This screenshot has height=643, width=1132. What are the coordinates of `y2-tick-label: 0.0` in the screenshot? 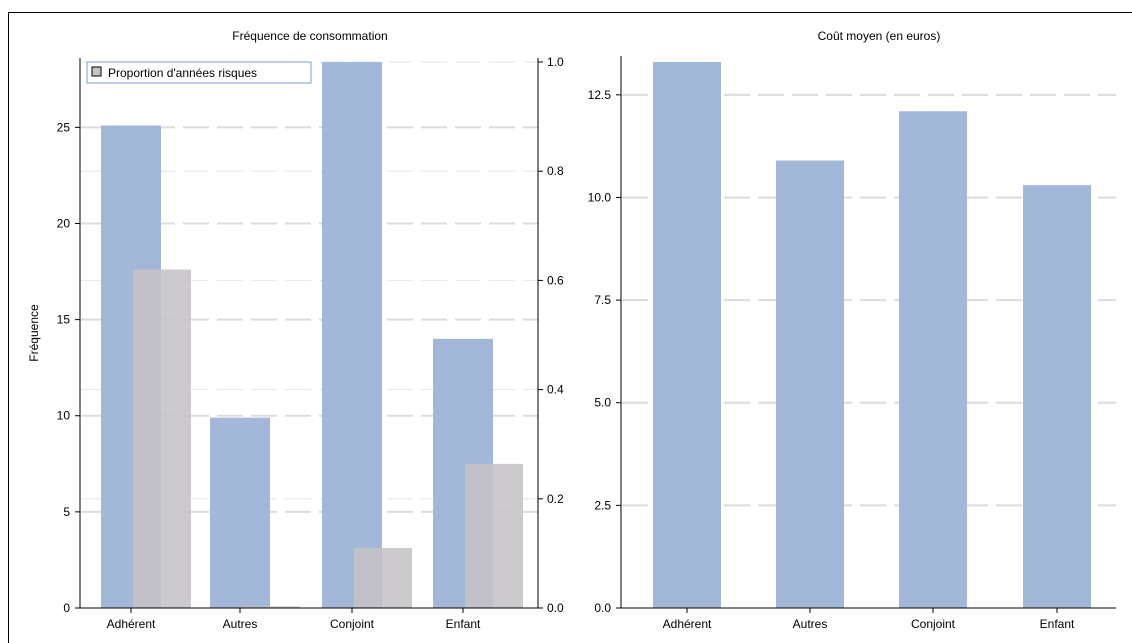 It's located at (555, 608).